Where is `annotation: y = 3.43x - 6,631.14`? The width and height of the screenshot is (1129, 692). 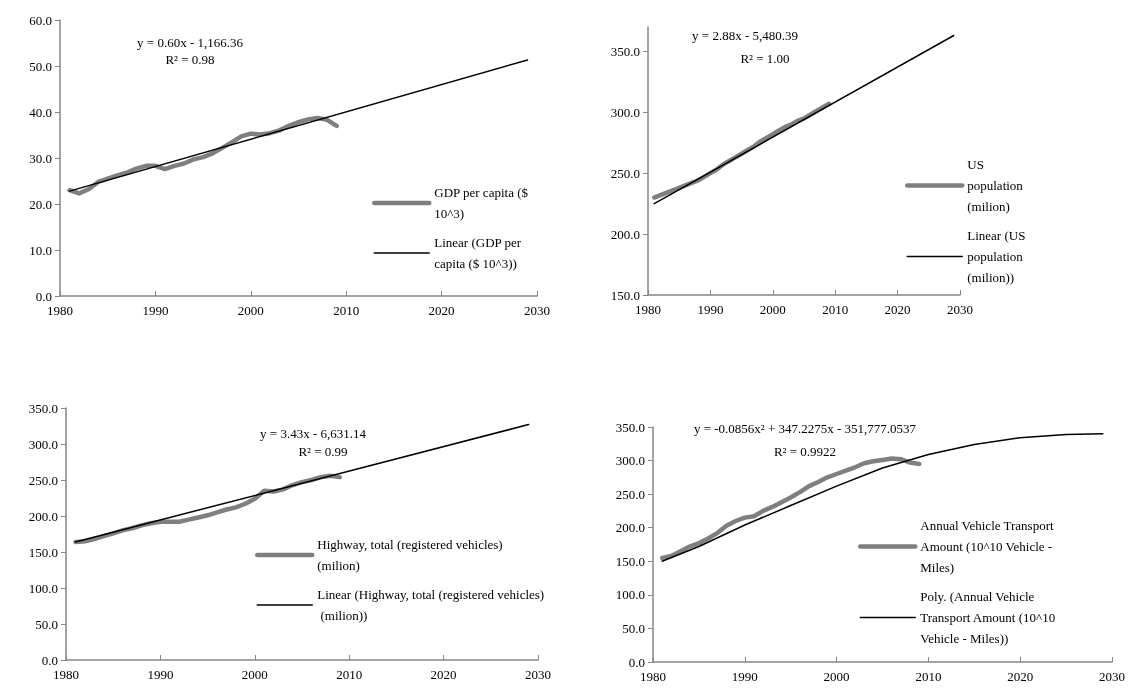 annotation: y = 3.43x - 6,631.14 is located at coordinates (313, 433).